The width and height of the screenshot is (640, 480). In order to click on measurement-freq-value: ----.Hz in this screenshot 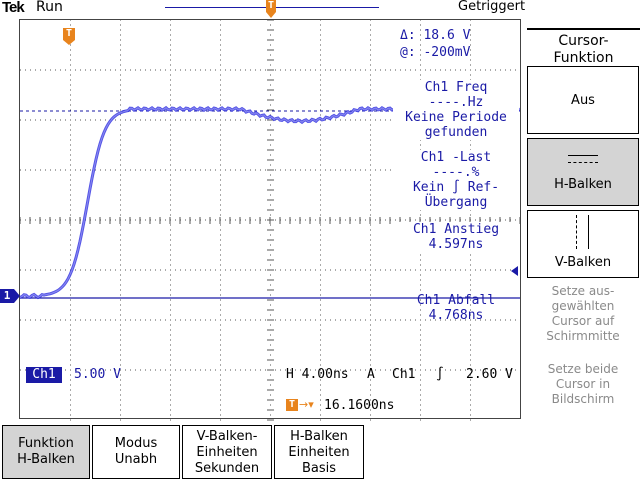, I will do `click(456, 102)`.